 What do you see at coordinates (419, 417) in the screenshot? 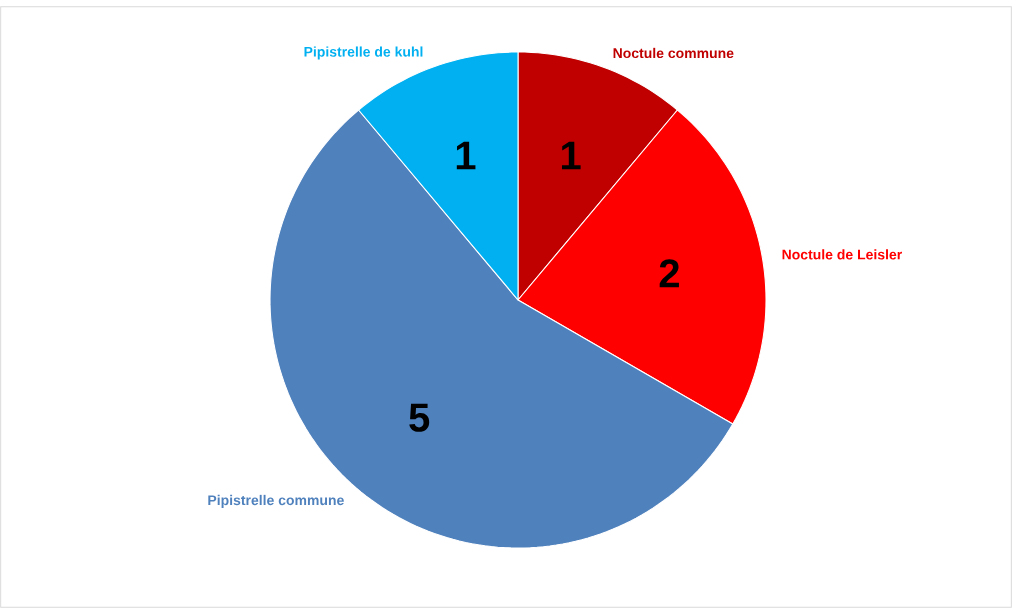
I see `data-label: 5` at bounding box center [419, 417].